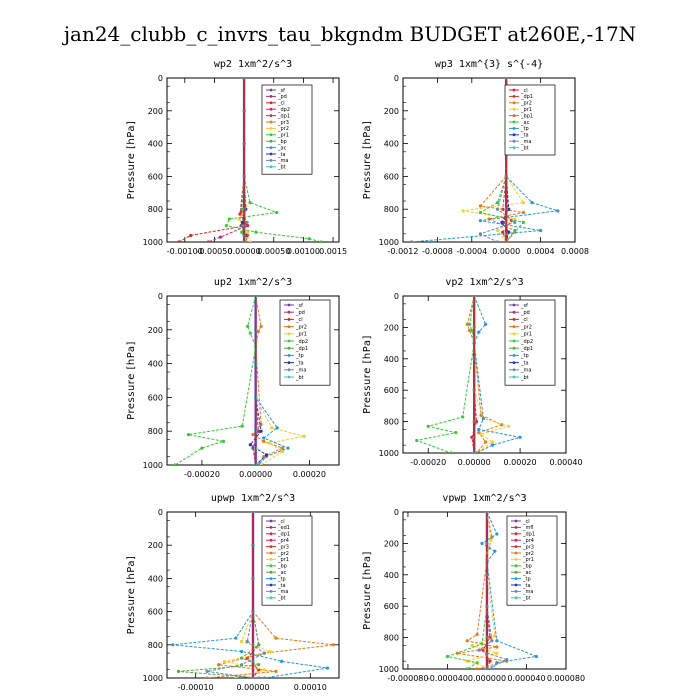 Image resolution: width=700 pixels, height=700 pixels. Describe the element at coordinates (253, 595) in the screenshot. I see `series-group` at that location.